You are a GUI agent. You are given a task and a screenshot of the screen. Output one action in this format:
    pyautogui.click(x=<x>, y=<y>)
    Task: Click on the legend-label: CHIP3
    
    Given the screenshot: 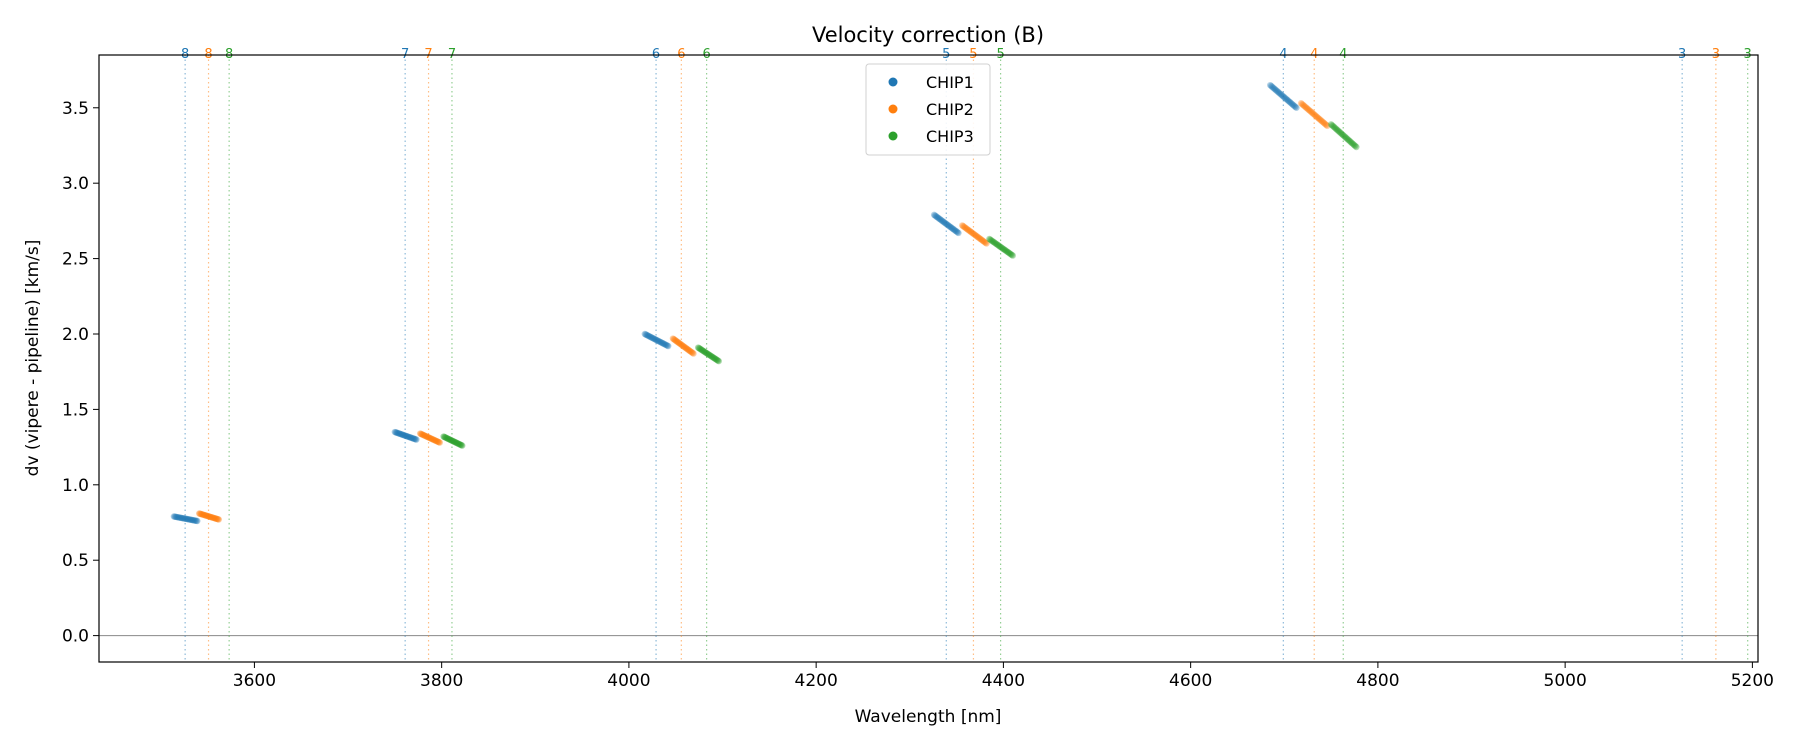 What is the action you would take?
    pyautogui.click(x=950, y=136)
    